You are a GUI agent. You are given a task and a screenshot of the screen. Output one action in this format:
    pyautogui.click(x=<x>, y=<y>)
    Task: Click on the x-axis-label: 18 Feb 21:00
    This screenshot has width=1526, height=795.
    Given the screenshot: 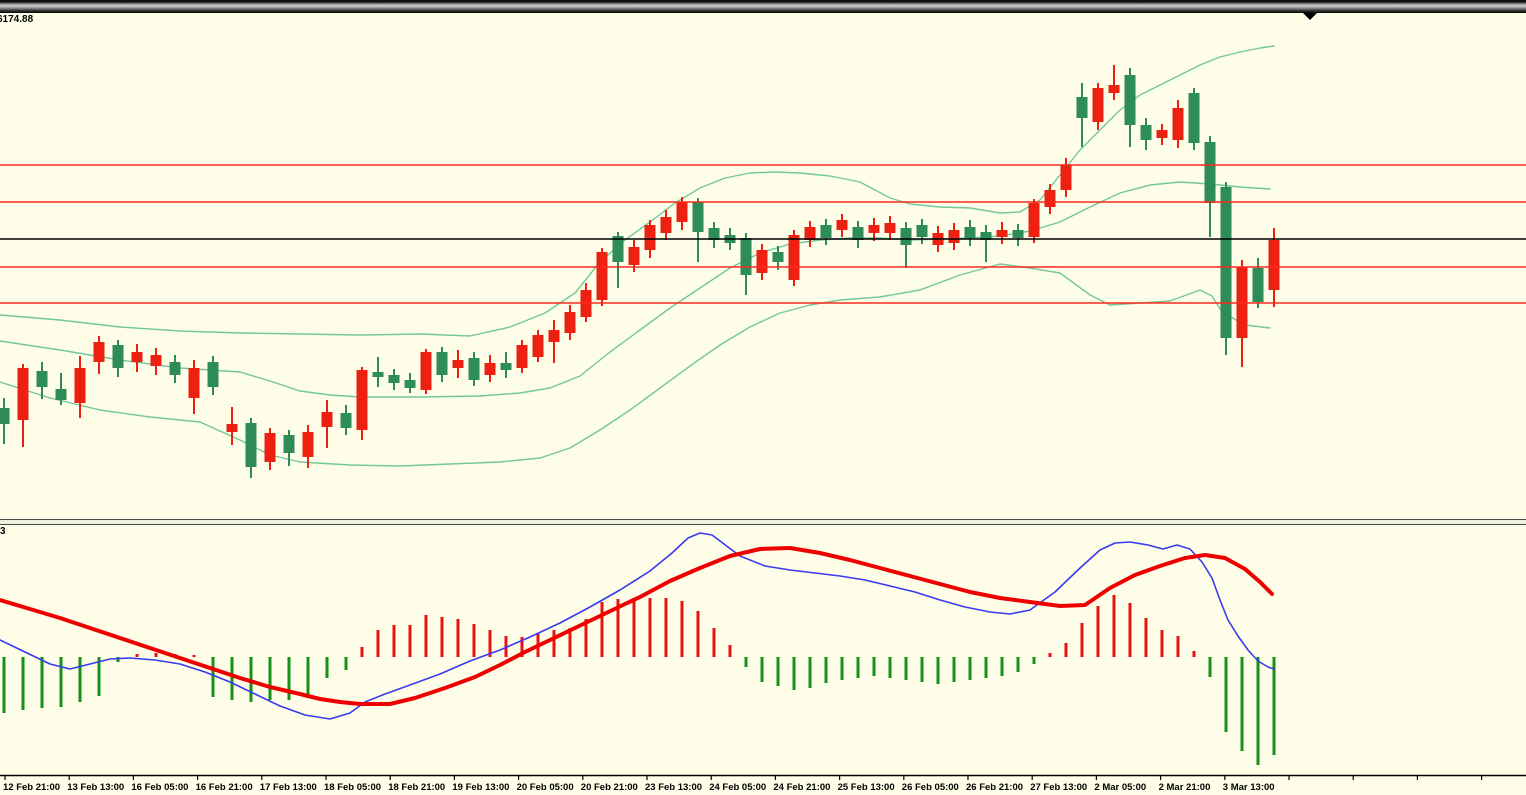 What is the action you would take?
    pyautogui.click(x=416, y=787)
    